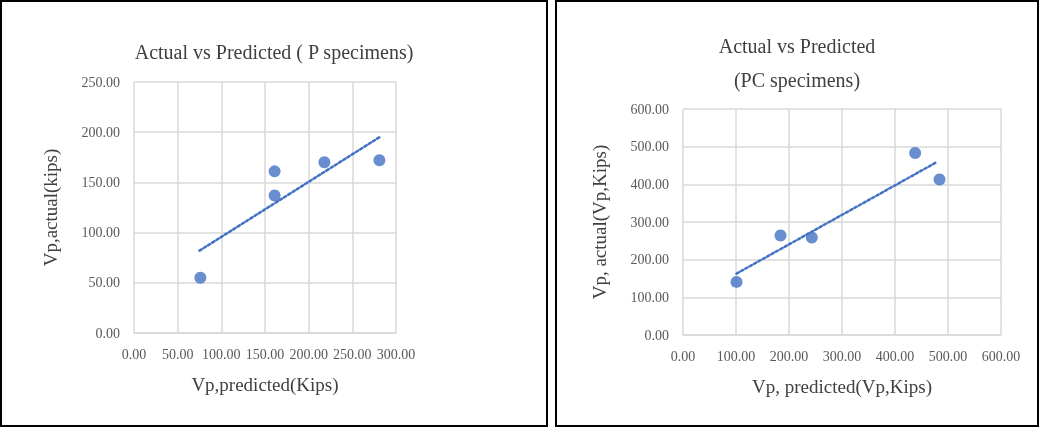 This screenshot has width=1039, height=431. I want to click on y-tick-label: 300.00, so click(649, 222).